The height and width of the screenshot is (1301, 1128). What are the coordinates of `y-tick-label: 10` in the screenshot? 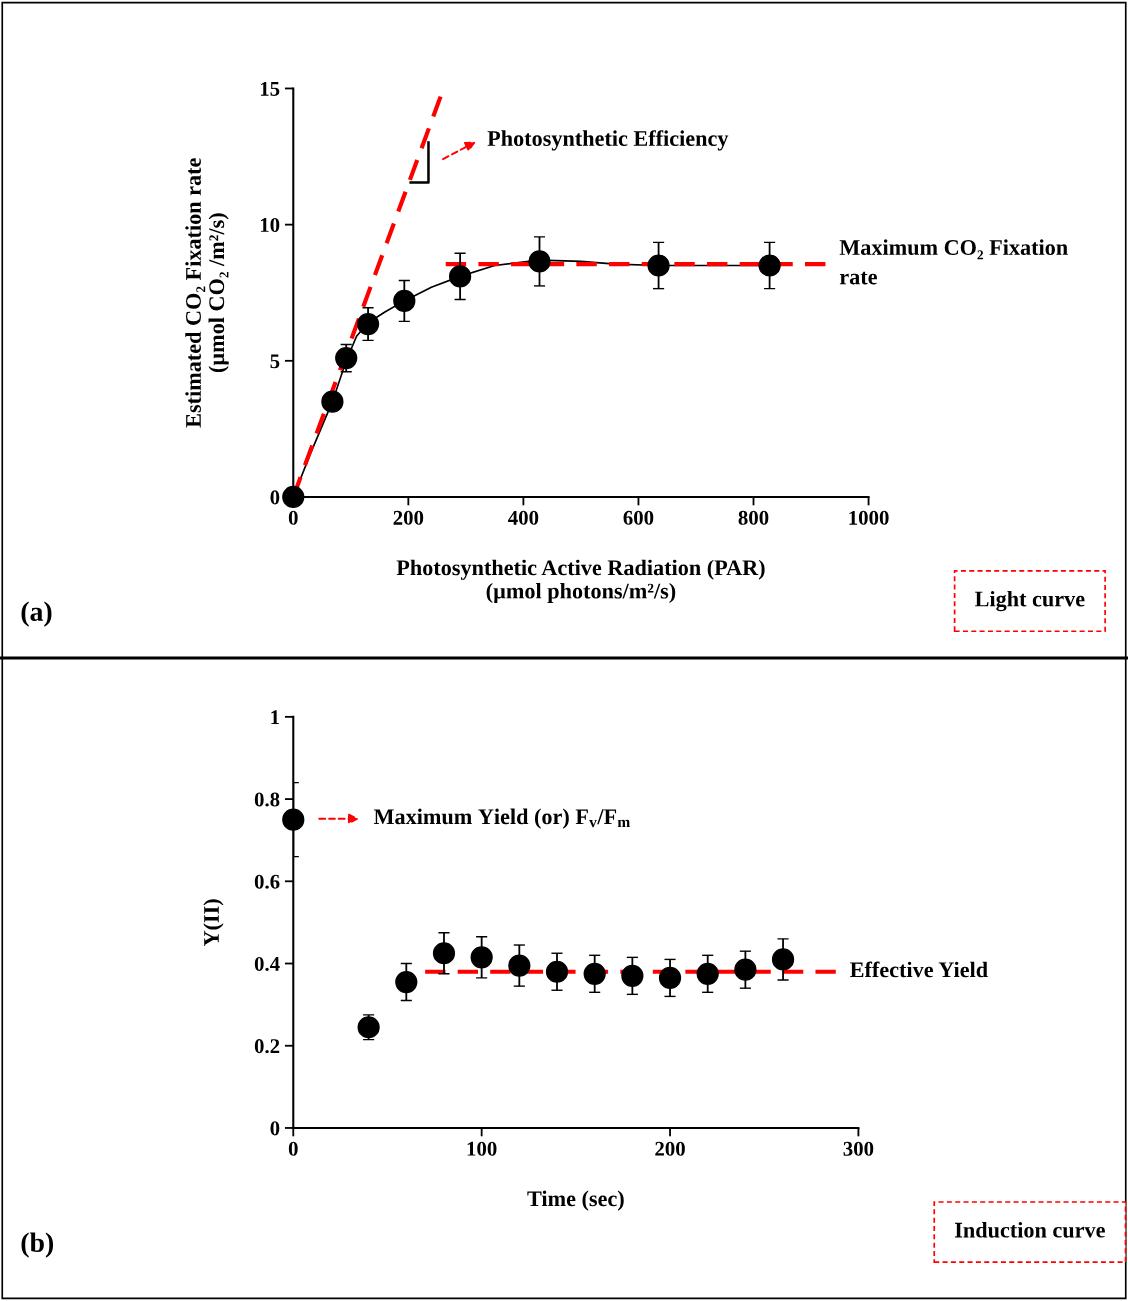 It's located at (270, 225).